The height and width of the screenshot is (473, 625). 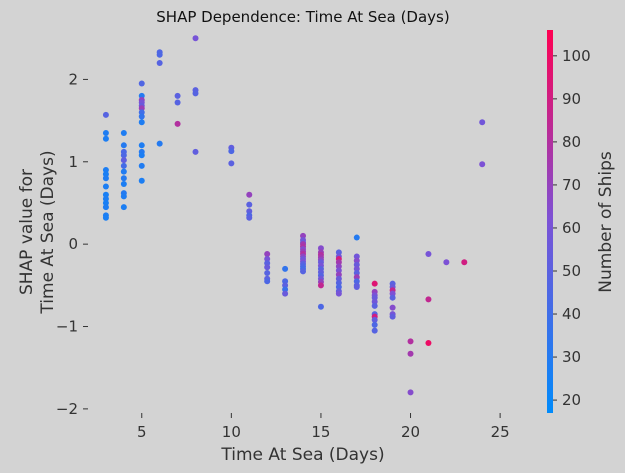 I want to click on colorbar-tick-label: 30, so click(x=571, y=357).